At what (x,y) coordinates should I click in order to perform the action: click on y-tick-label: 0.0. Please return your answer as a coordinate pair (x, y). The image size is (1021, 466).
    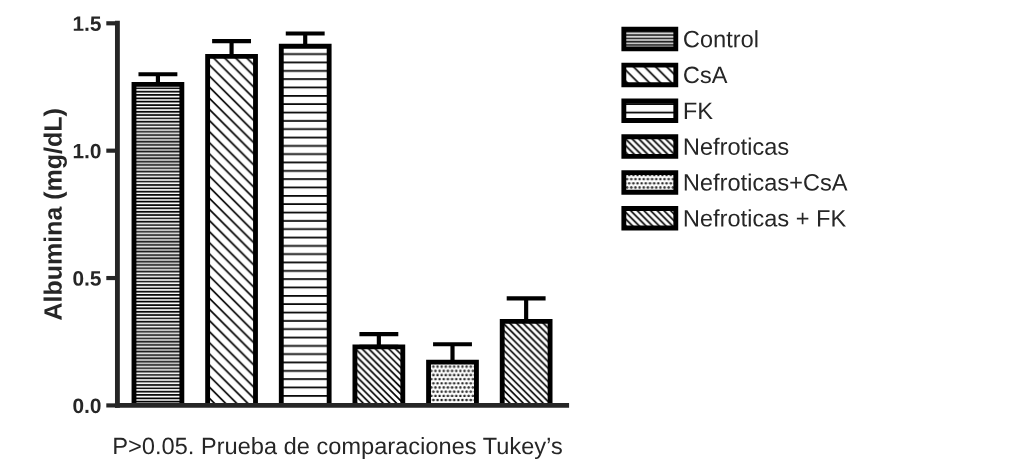
    Looking at the image, I should click on (87, 406).